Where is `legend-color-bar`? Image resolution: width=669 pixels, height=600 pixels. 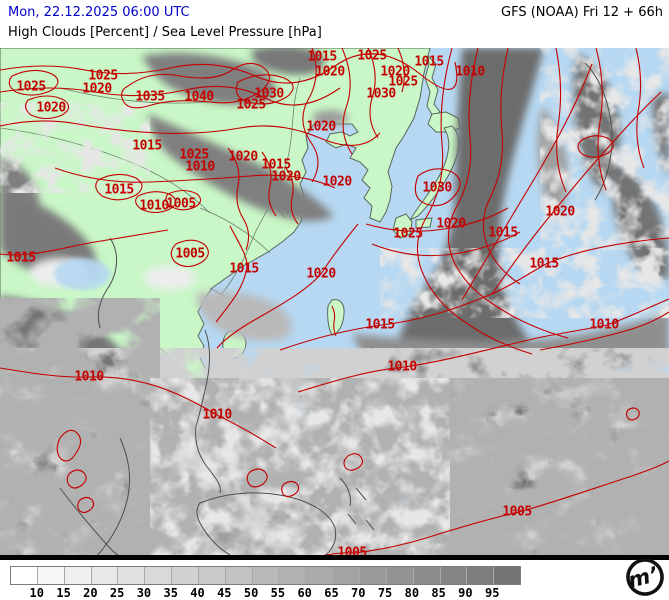
legend-color-bar is located at coordinates (265, 575).